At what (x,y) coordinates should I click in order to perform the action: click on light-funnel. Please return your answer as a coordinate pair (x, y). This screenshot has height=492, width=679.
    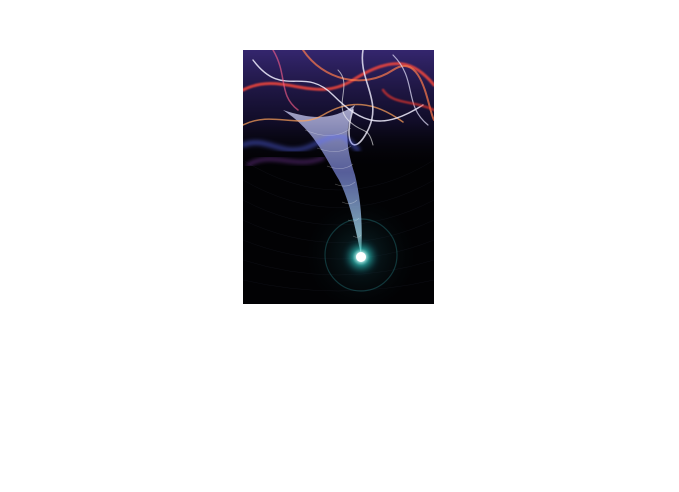
    Looking at the image, I should click on (322, 180).